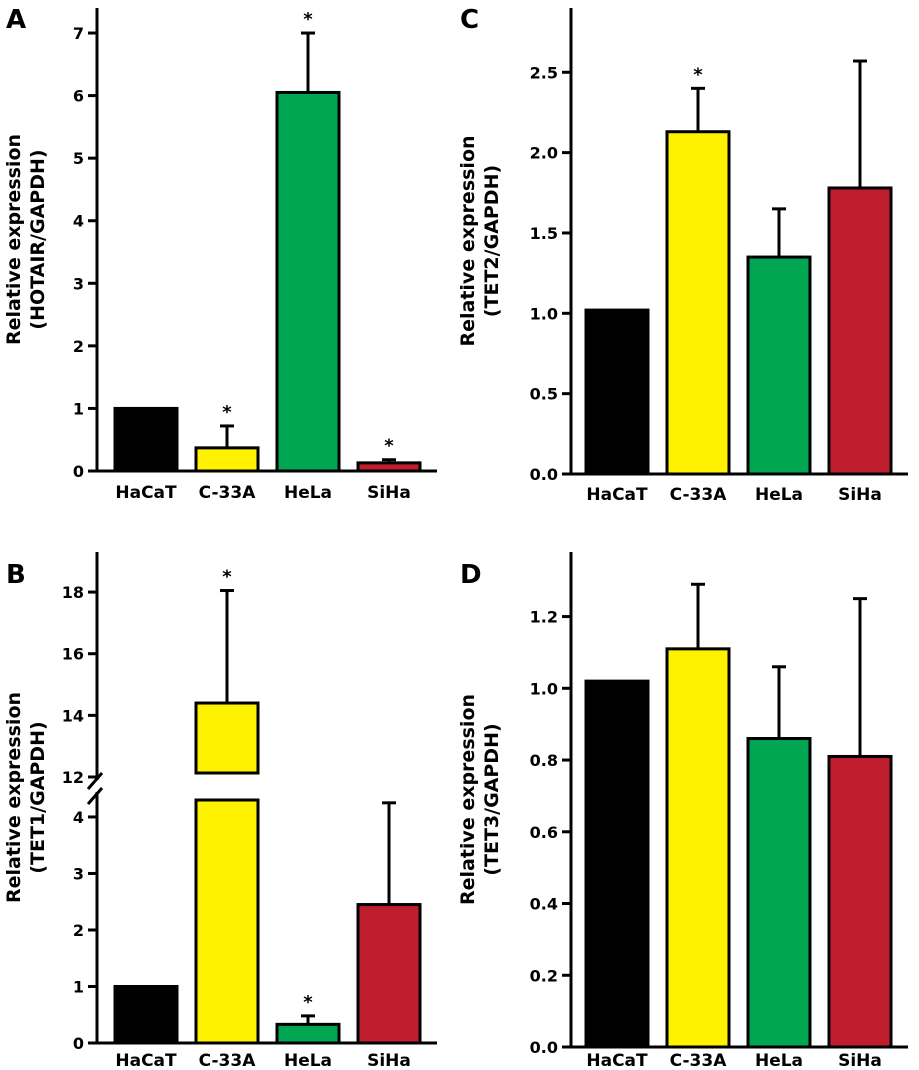  What do you see at coordinates (544, 760) in the screenshot?
I see `y-tick-label: 0.8` at bounding box center [544, 760].